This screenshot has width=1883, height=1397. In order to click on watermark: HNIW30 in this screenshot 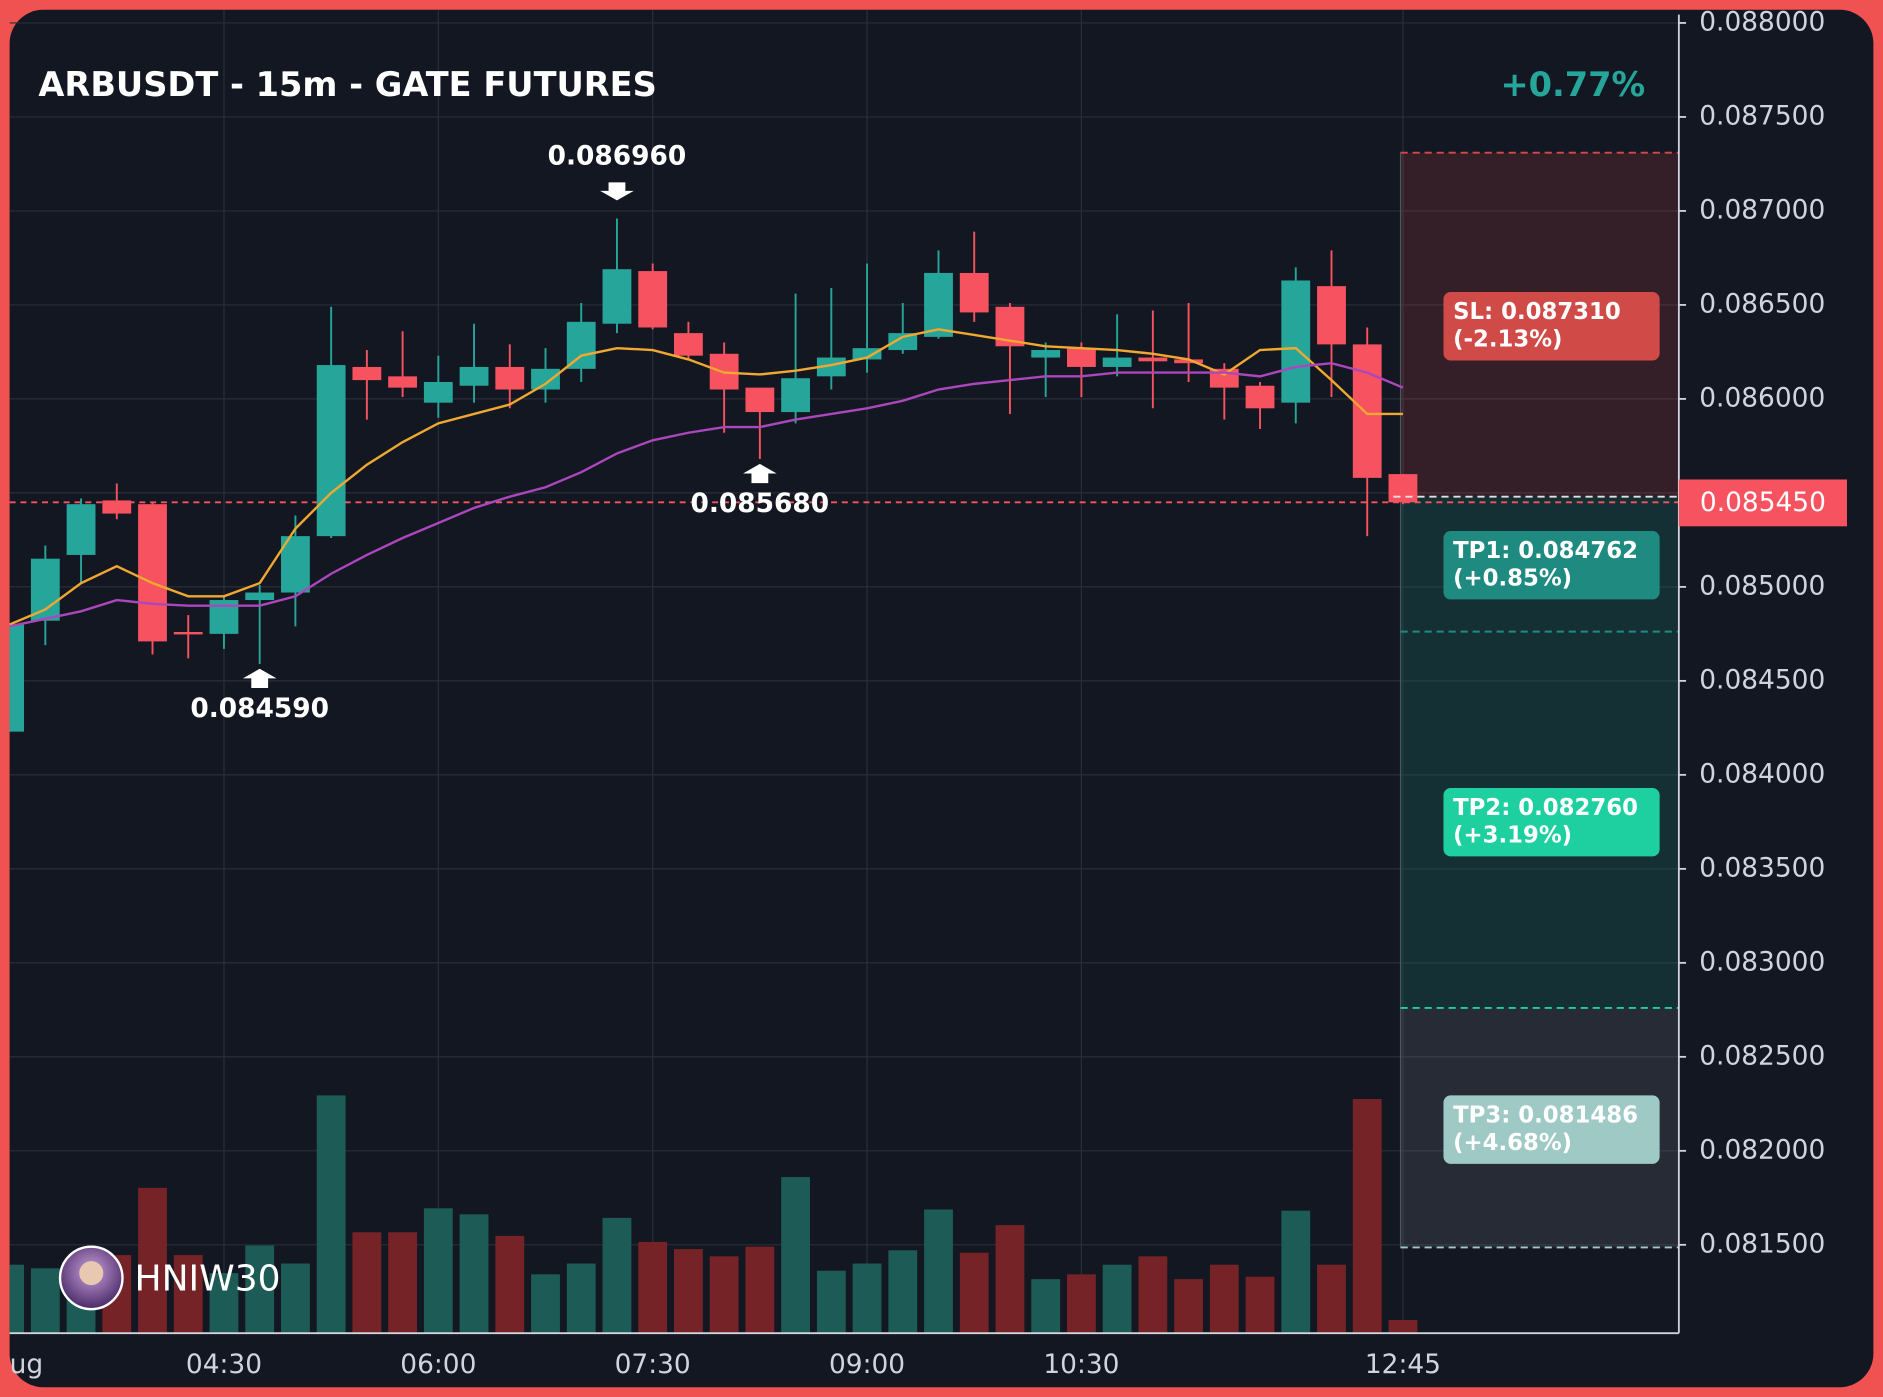, I will do `click(208, 1278)`.